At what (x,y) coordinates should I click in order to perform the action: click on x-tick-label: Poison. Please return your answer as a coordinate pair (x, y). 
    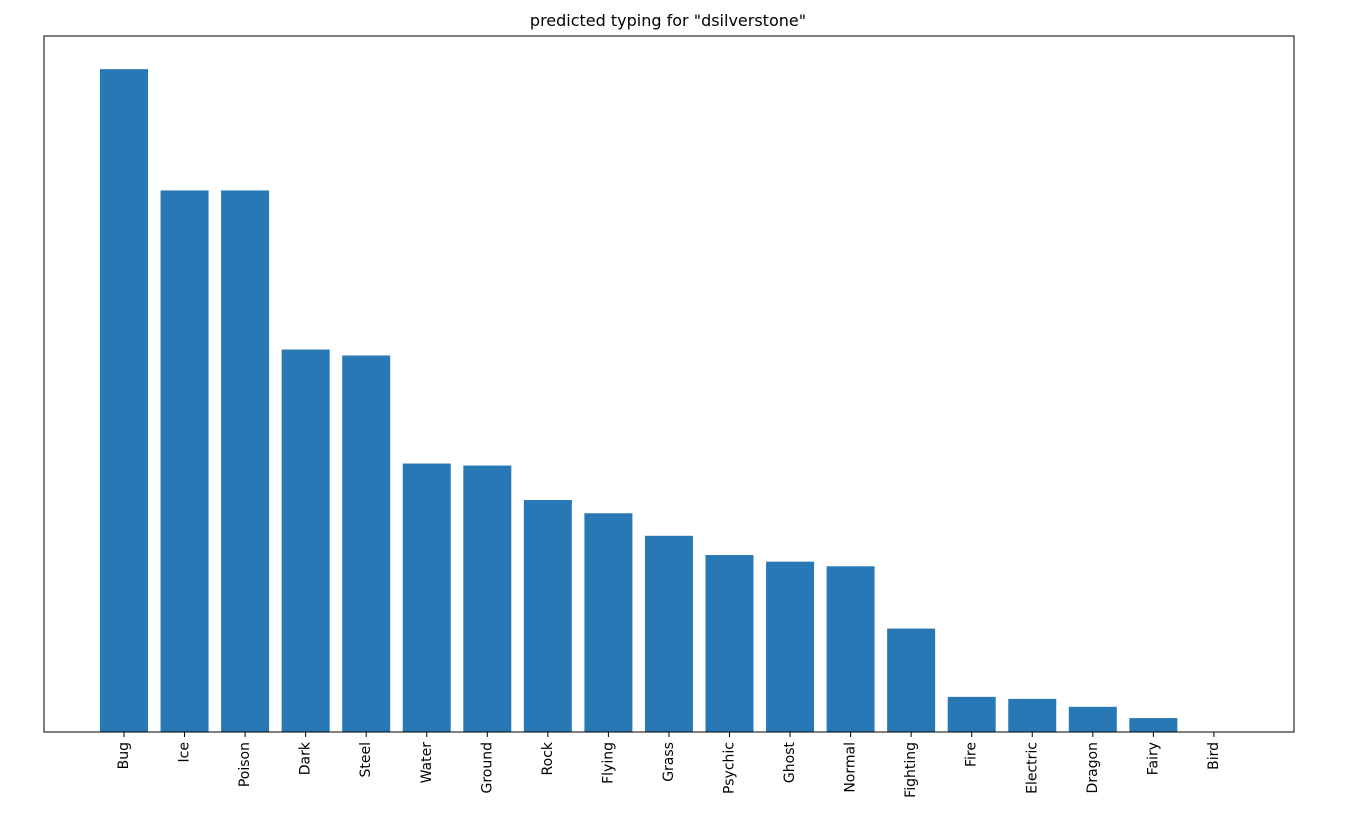
    Looking at the image, I should click on (245, 764).